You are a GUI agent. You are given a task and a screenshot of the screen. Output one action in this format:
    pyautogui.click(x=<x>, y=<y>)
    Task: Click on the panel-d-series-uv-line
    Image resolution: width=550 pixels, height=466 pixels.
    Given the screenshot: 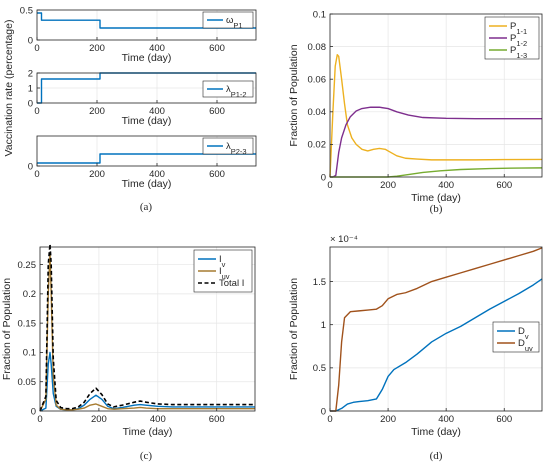 What is the action you would take?
    pyautogui.click(x=436, y=329)
    